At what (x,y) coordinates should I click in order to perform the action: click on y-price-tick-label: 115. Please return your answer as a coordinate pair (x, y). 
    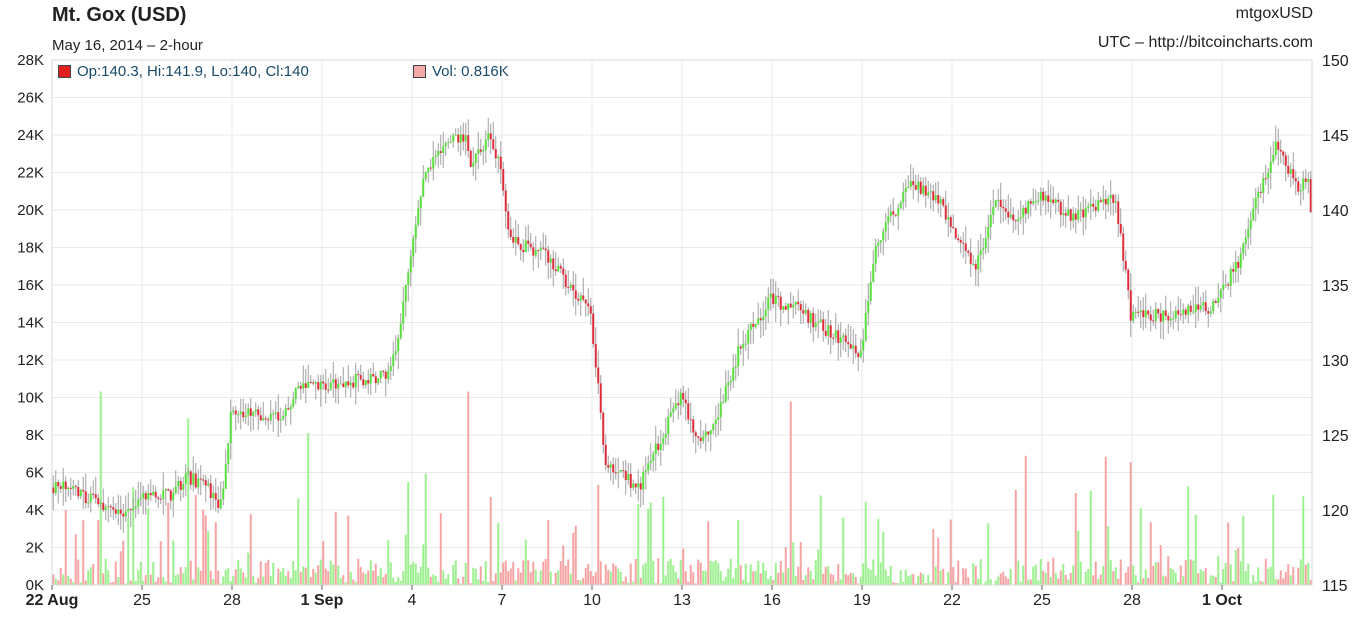
    Looking at the image, I should click on (1335, 586).